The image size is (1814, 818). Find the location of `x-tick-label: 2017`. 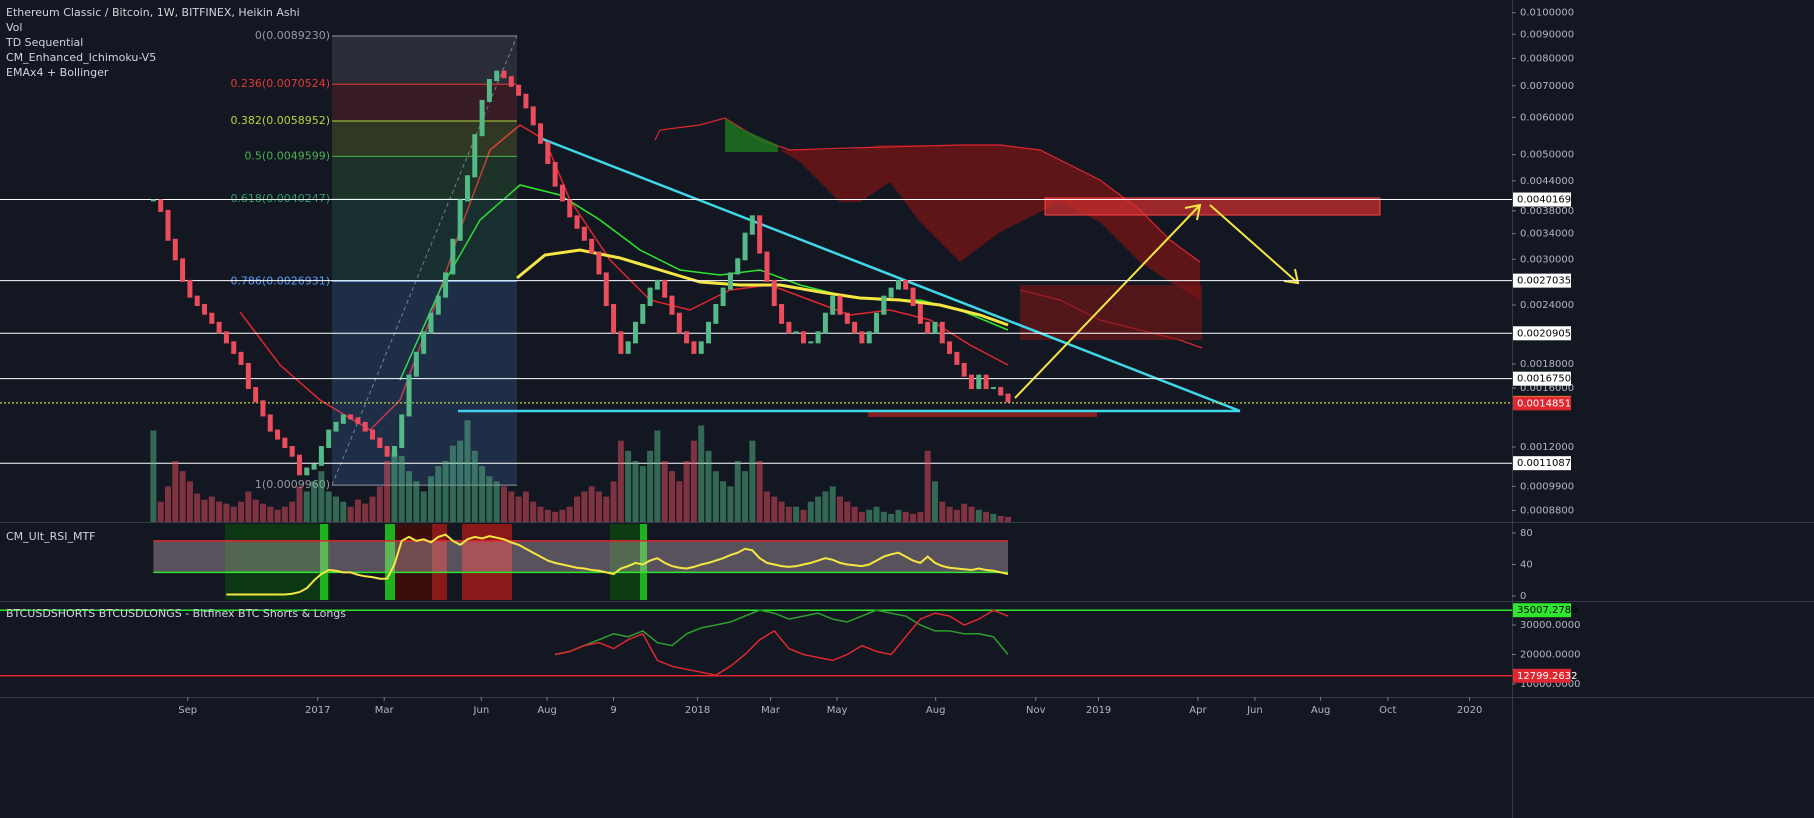

x-tick-label: 2017 is located at coordinates (317, 710).